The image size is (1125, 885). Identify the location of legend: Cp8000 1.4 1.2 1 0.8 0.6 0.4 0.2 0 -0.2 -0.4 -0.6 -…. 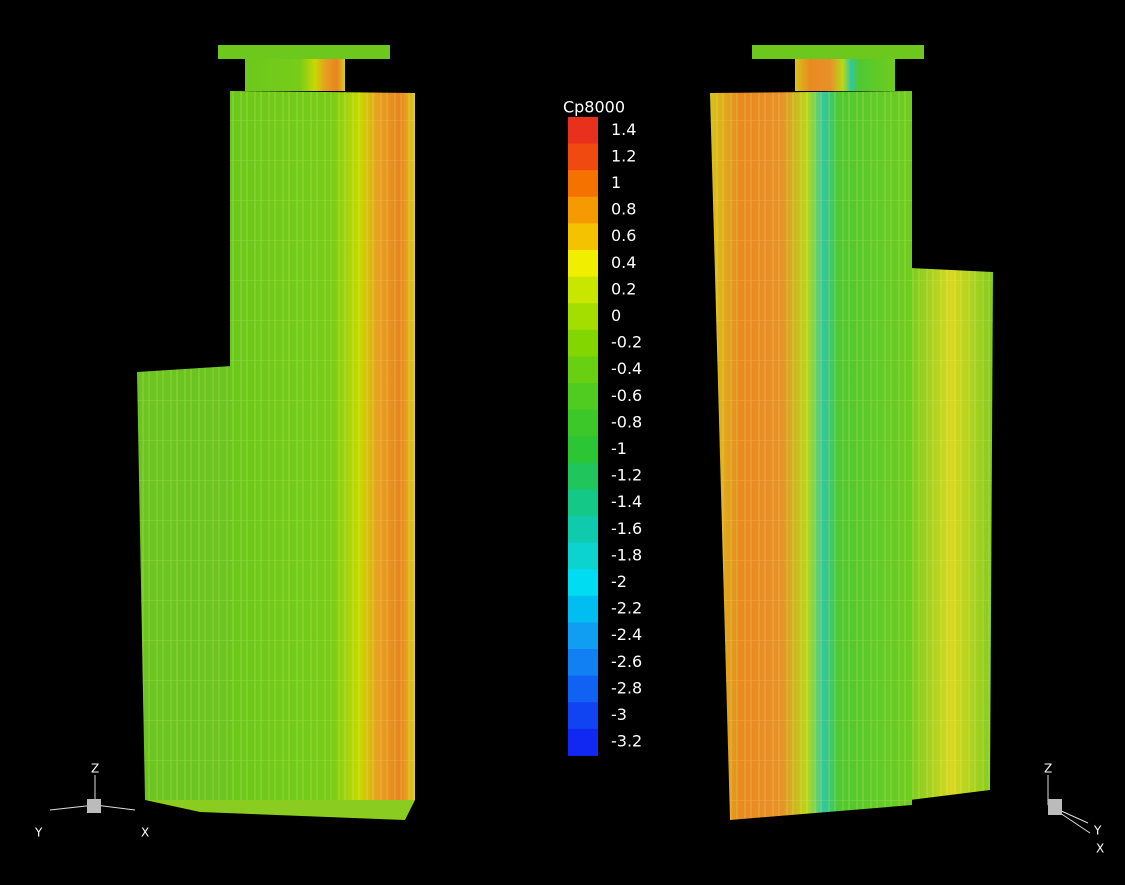
(602, 427).